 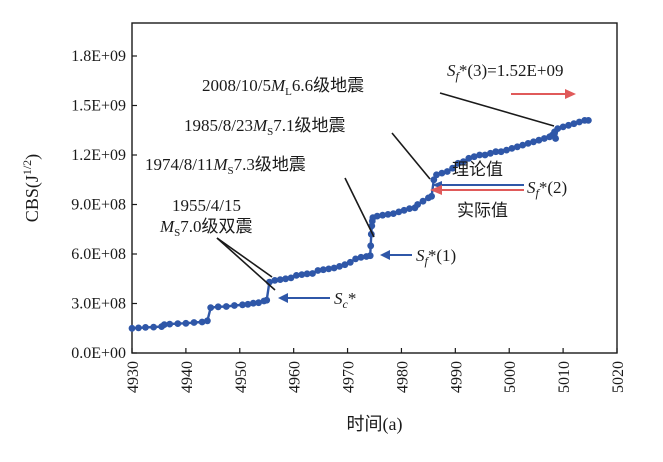 I want to click on blue-arrow-sf1-head, so click(x=385, y=255).